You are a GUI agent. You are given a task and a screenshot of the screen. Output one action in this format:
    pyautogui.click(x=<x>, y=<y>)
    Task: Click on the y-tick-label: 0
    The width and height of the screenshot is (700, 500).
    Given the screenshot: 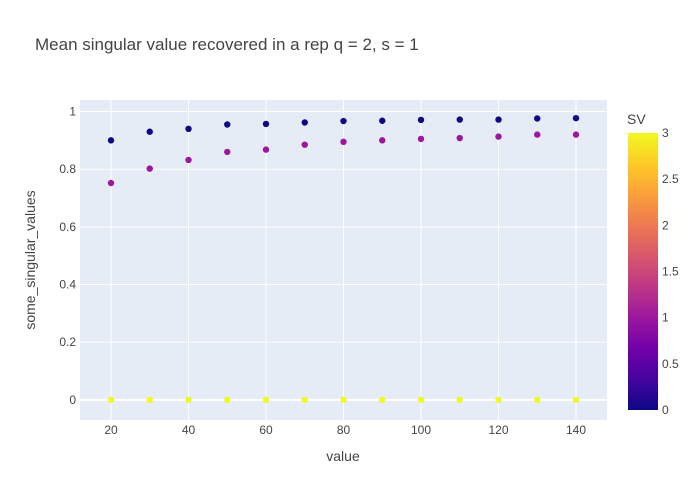 What is the action you would take?
    pyautogui.click(x=72, y=400)
    